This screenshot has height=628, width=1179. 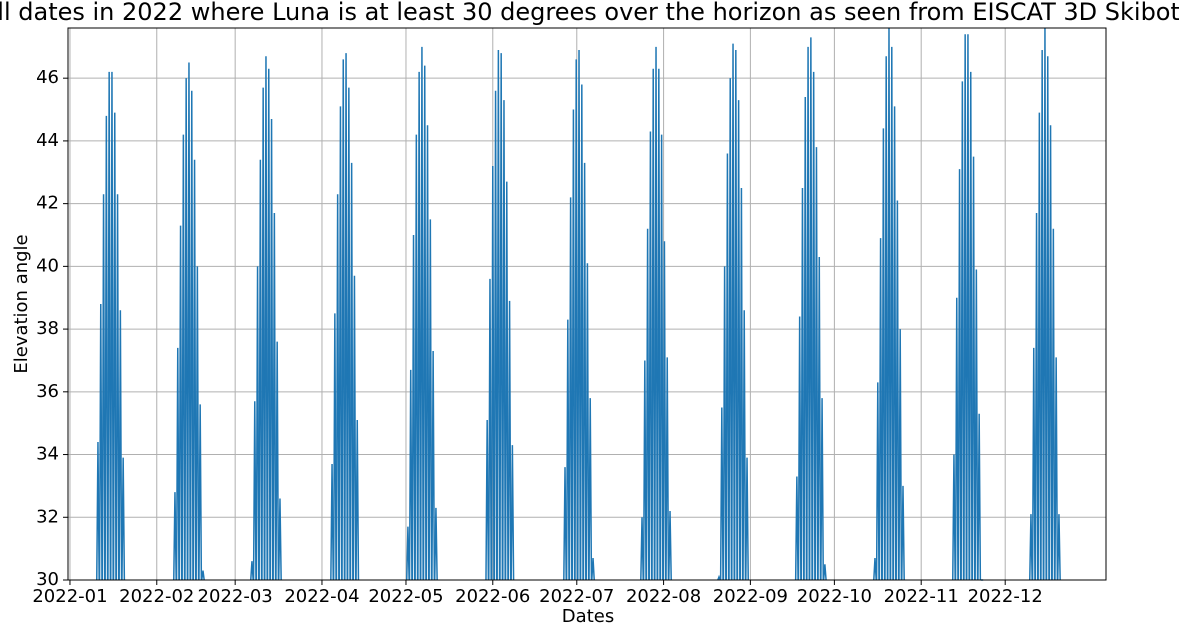 What do you see at coordinates (69, 596) in the screenshot?
I see `x-tick-label: 2022-01` at bounding box center [69, 596].